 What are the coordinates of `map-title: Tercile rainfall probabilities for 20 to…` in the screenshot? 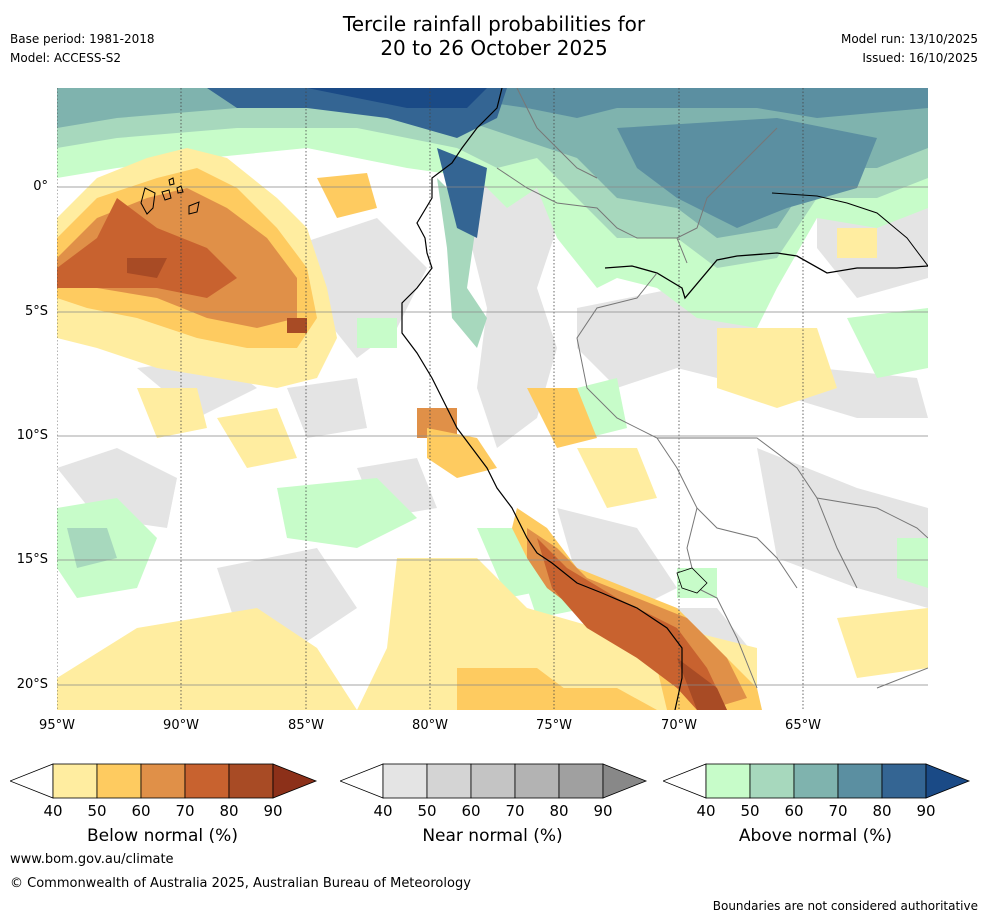 It's located at (494, 36).